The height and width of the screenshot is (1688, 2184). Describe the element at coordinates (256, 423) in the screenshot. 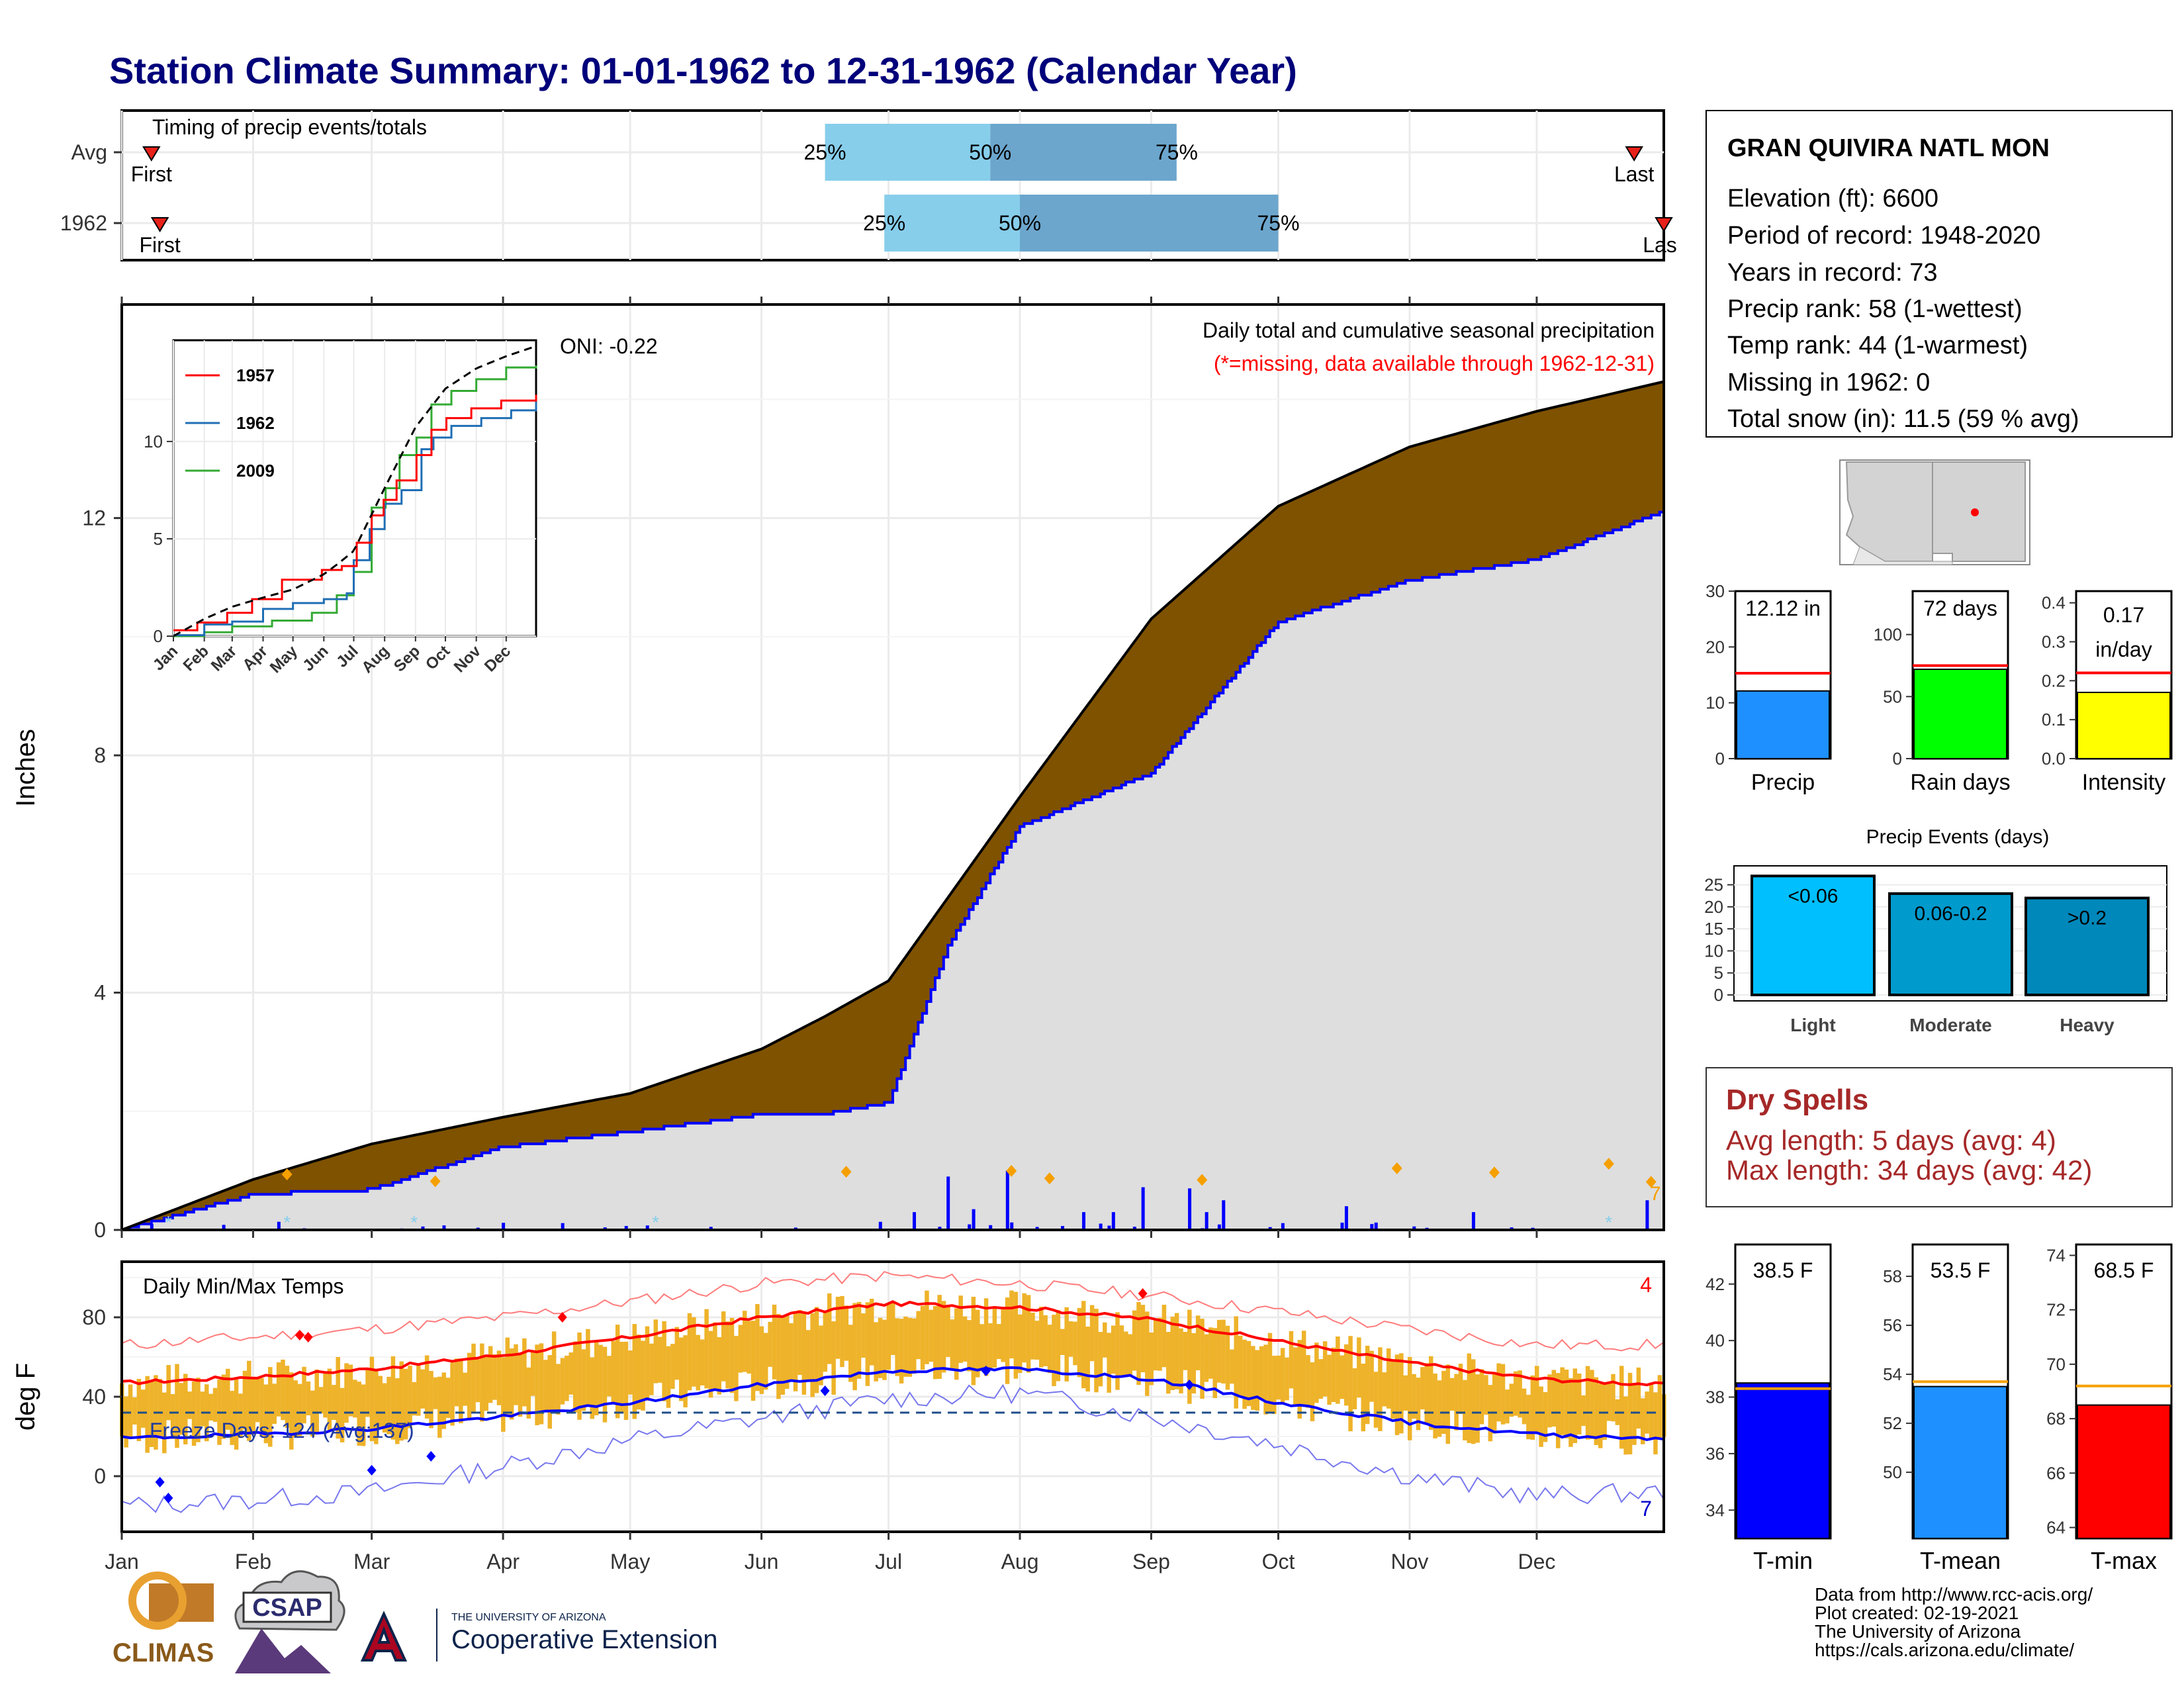

I see `legend-label-1962: 1962` at that location.